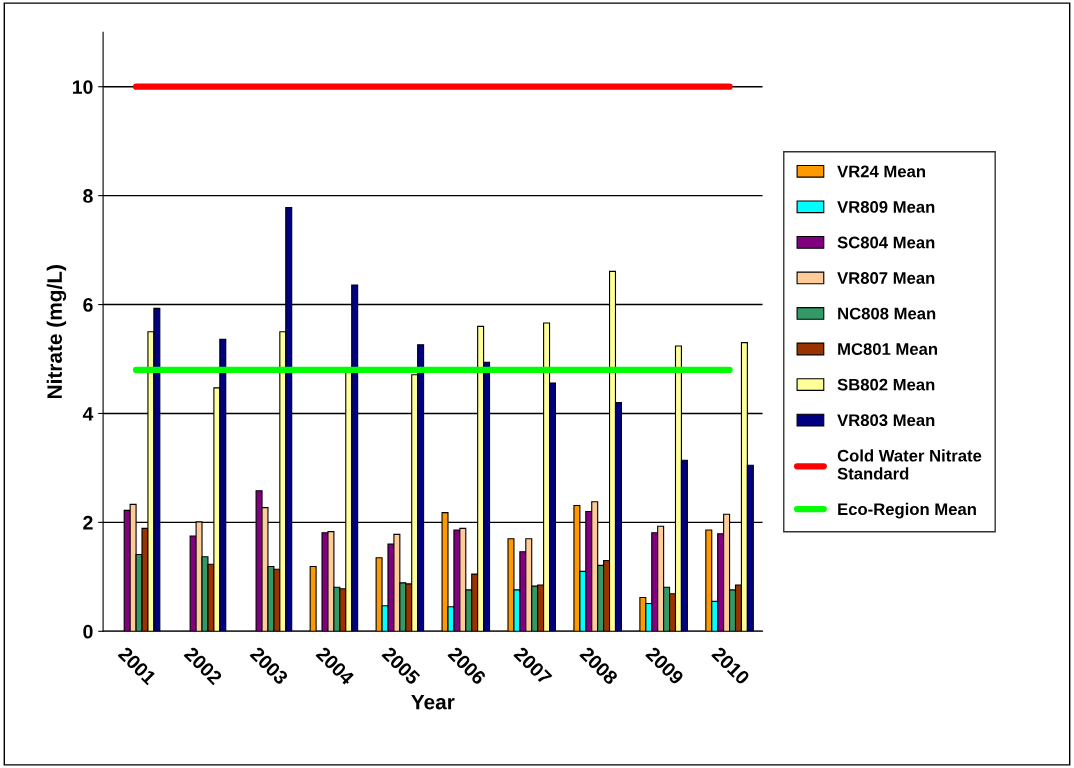 This screenshot has width=1074, height=768. I want to click on legend-label: NC808 Mean, so click(887, 313).